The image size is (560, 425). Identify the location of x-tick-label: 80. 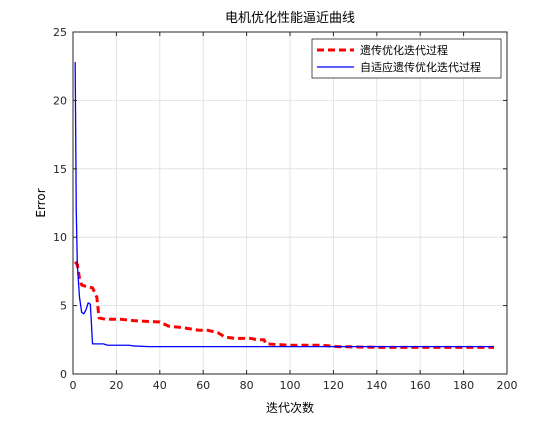
(247, 385).